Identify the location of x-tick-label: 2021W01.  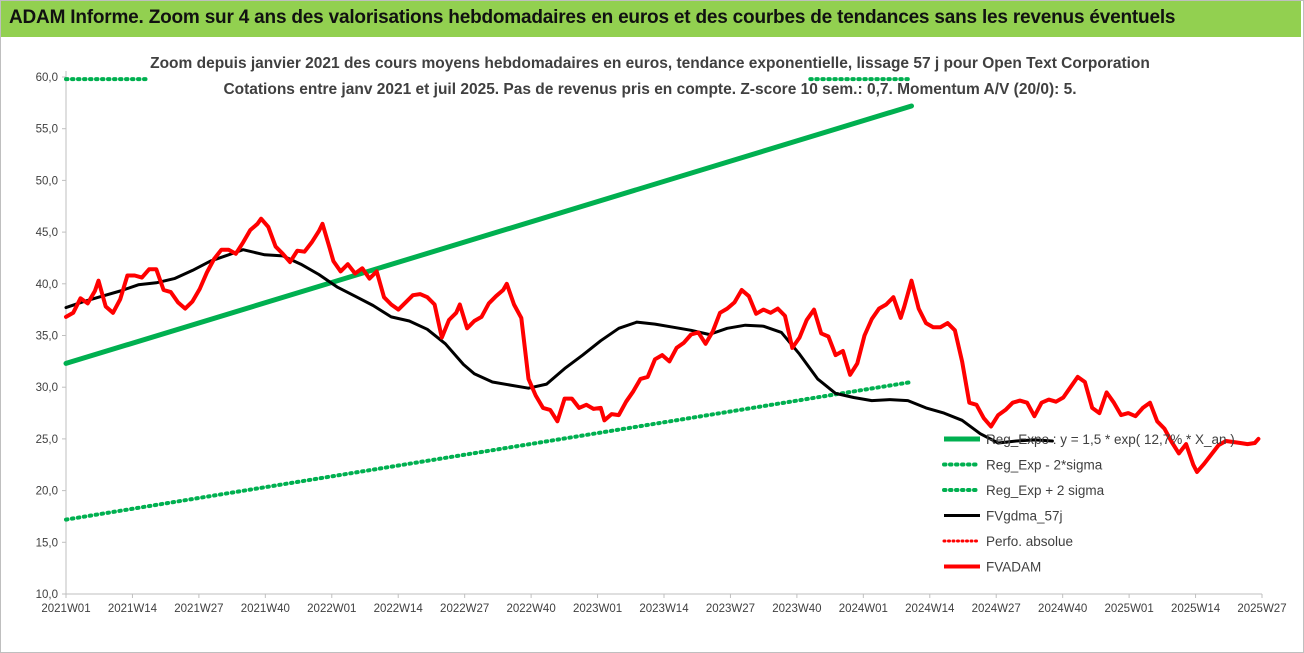
(65, 609).